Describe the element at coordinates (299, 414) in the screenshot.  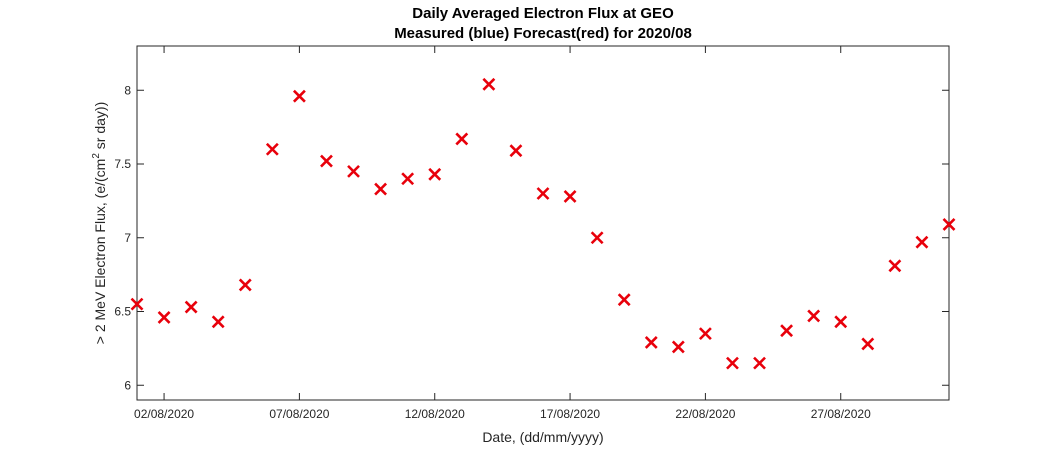
I see `x-tick-label: 07/08/2020` at that location.